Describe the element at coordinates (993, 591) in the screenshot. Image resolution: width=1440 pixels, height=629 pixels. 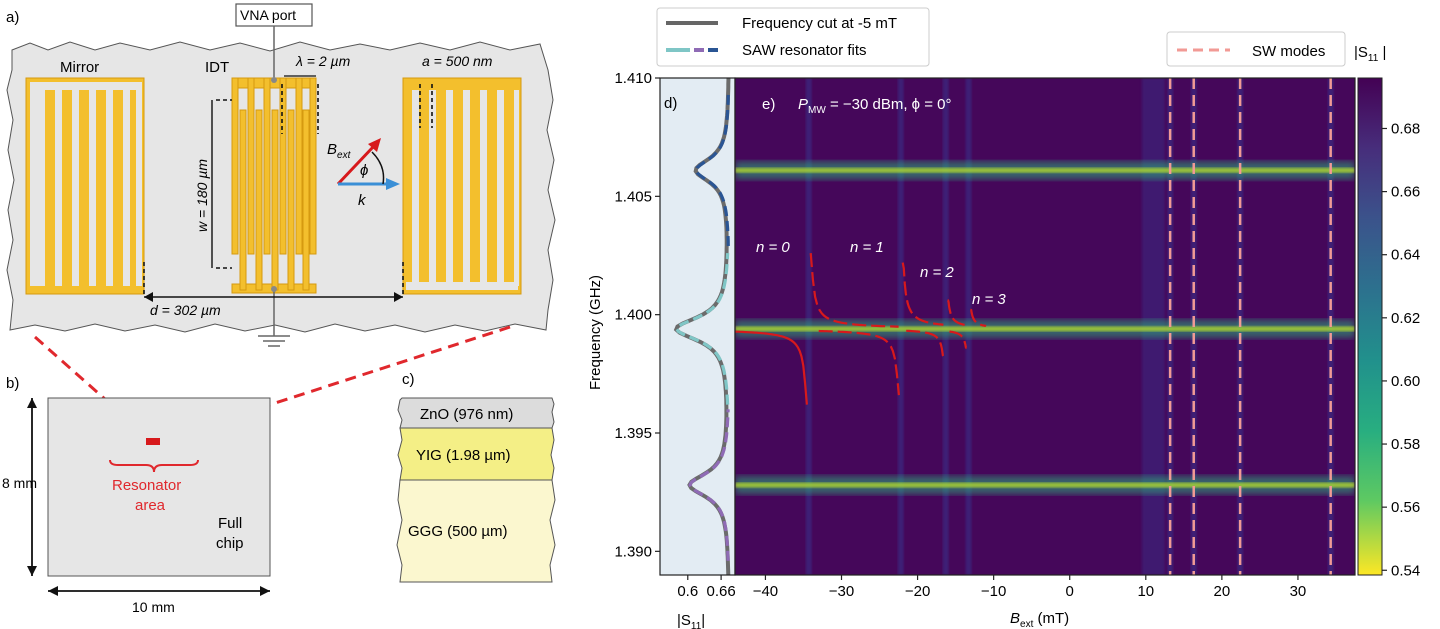
I see `x-tick-label-3: −10` at that location.